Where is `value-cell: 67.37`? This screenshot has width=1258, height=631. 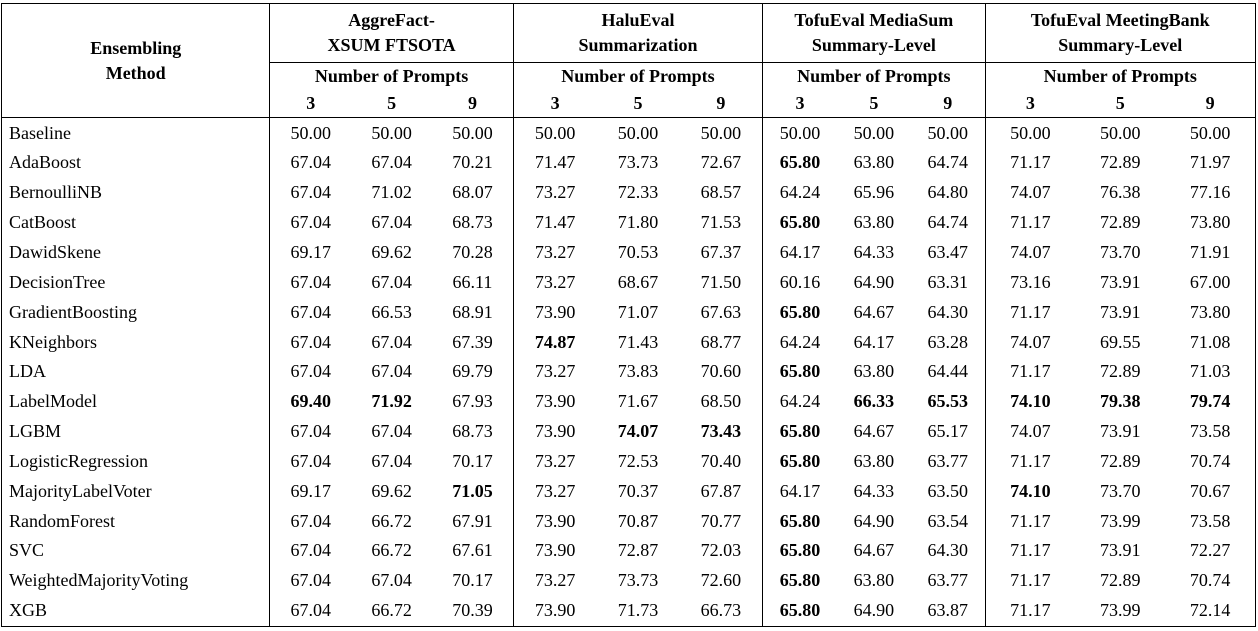 value-cell: 67.37 is located at coordinates (721, 252).